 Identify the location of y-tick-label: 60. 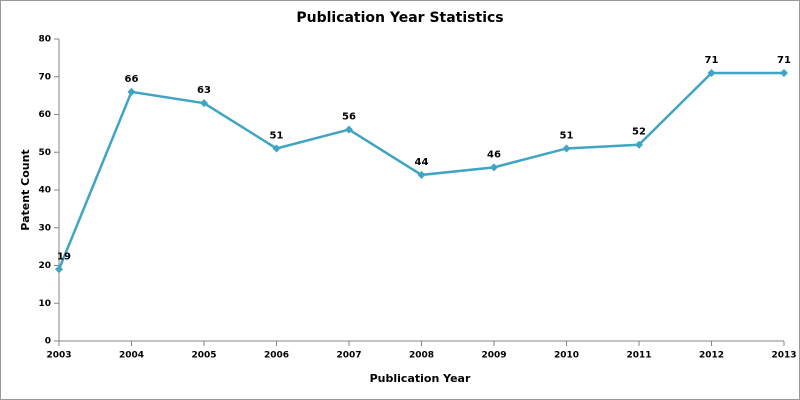
(44, 115).